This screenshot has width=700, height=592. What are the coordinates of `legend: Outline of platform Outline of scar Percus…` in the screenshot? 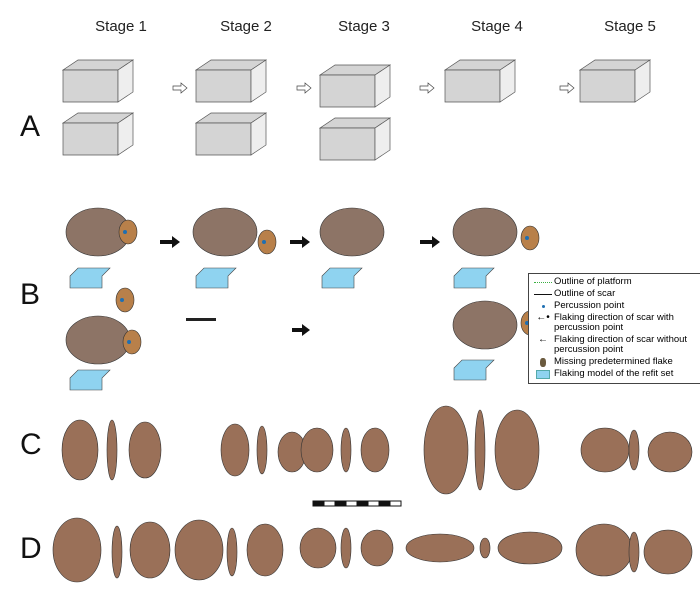 It's located at (614, 328).